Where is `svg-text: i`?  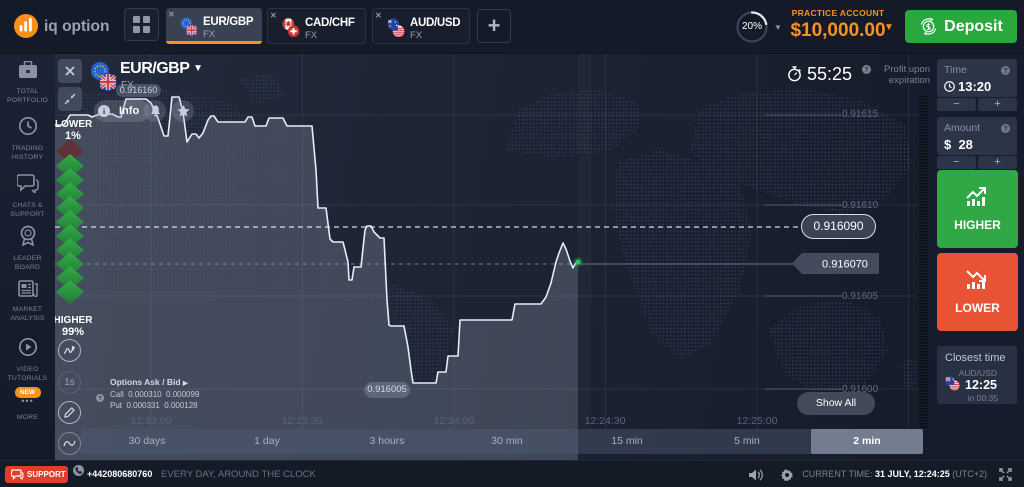 svg-text: i is located at coordinates (104, 111).